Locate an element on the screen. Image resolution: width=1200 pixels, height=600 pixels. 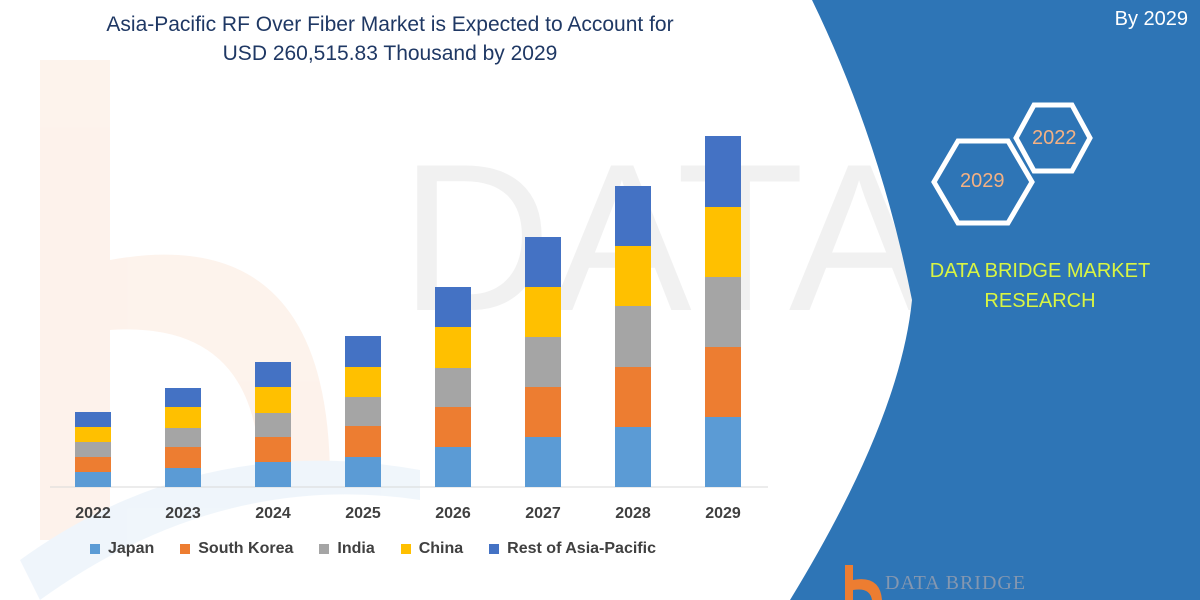
legend-item: Rest of Asia-Pacific is located at coordinates (572, 549).